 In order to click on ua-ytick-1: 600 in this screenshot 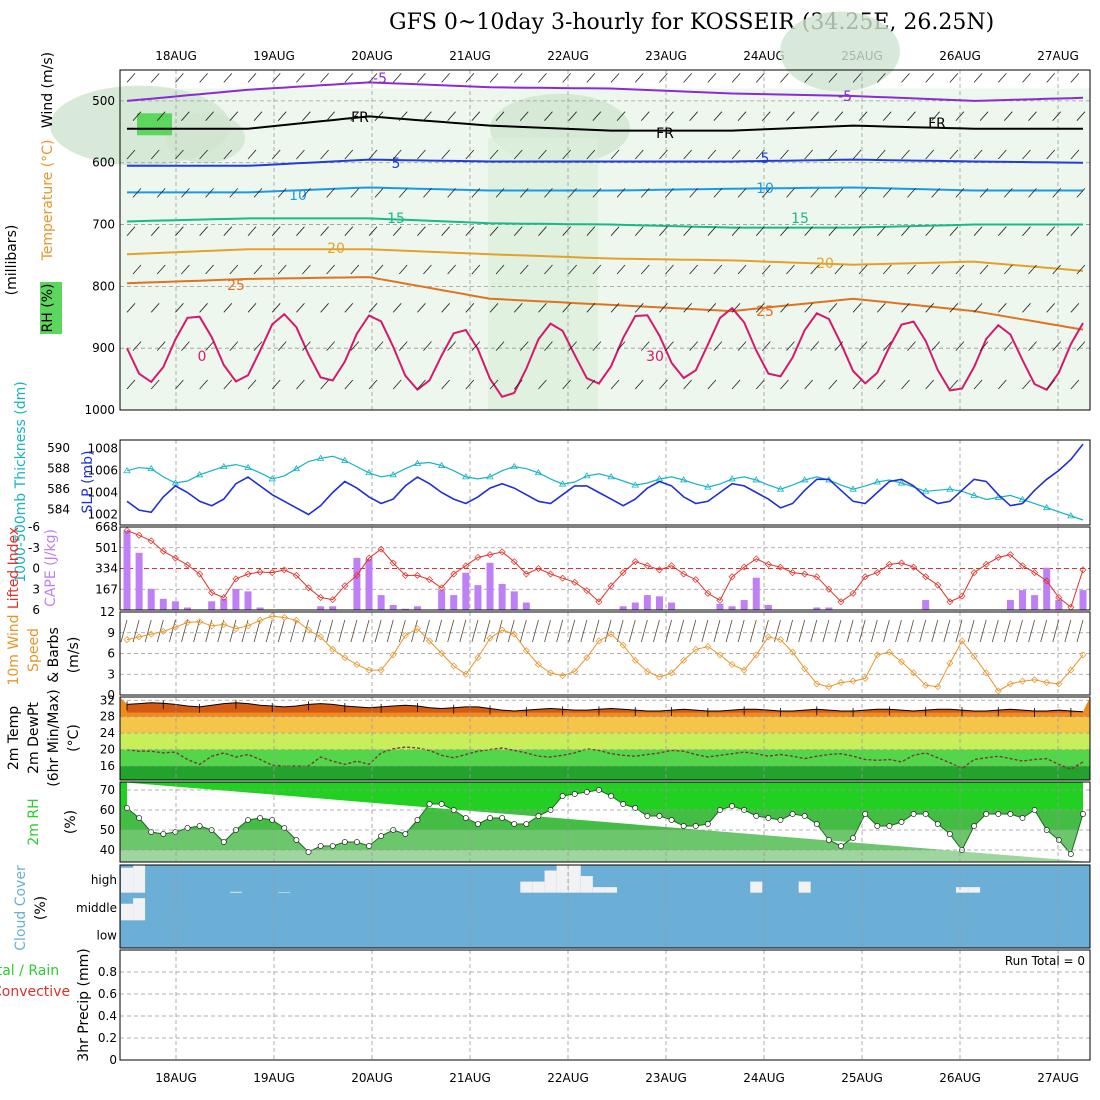, I will do `click(103, 163)`.